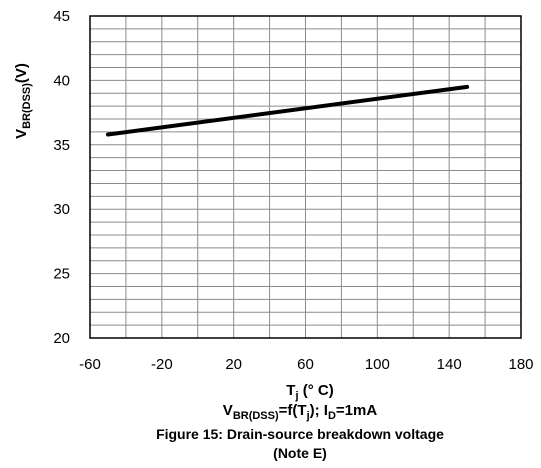  I want to click on series-layer, so click(287, 110).